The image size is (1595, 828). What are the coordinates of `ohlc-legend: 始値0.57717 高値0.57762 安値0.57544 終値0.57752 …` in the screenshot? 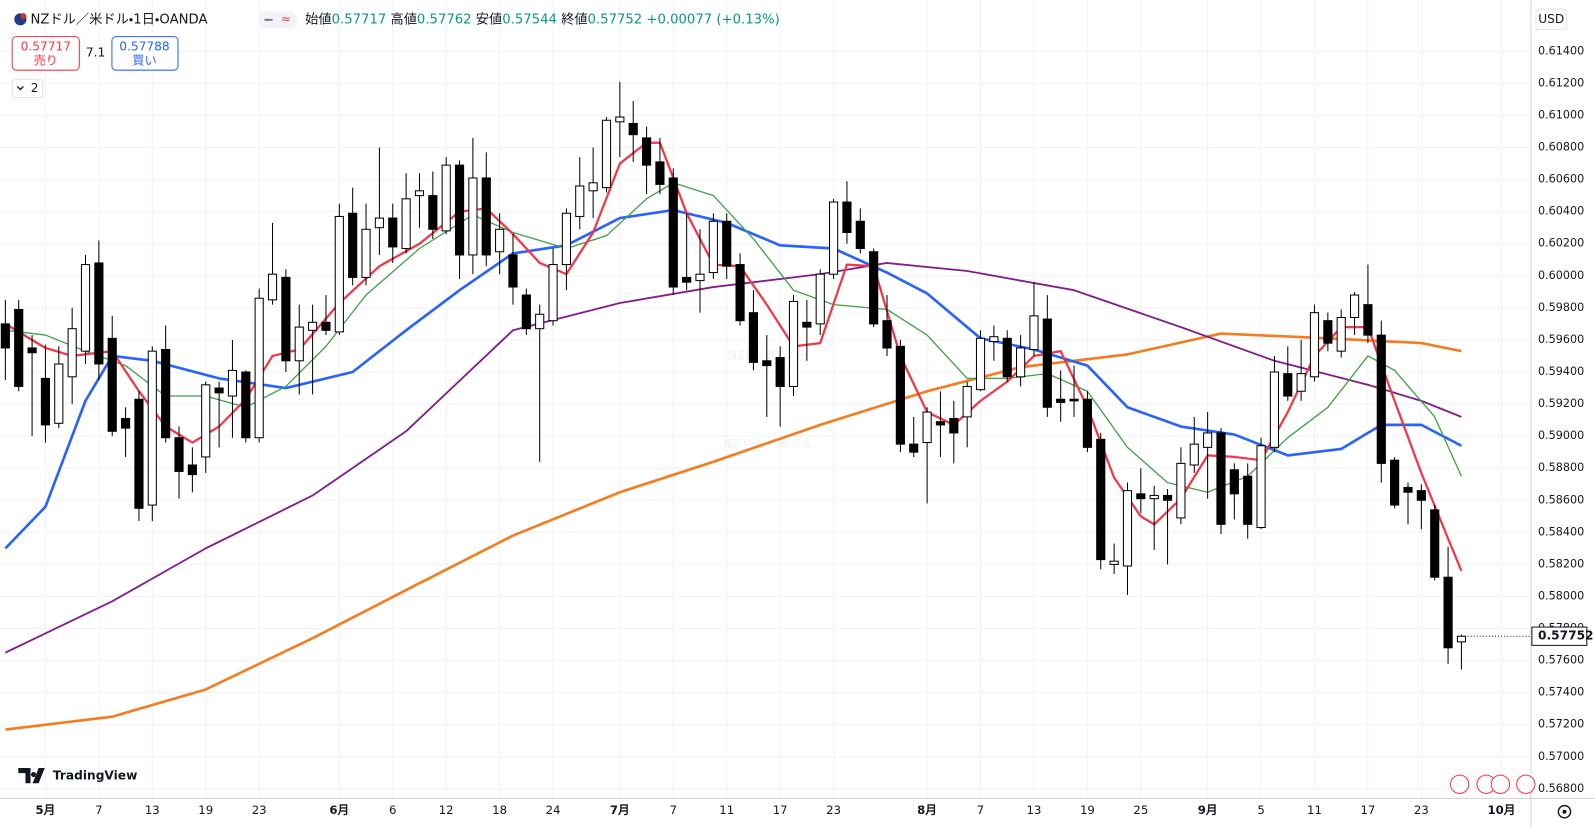 It's located at (542, 18).